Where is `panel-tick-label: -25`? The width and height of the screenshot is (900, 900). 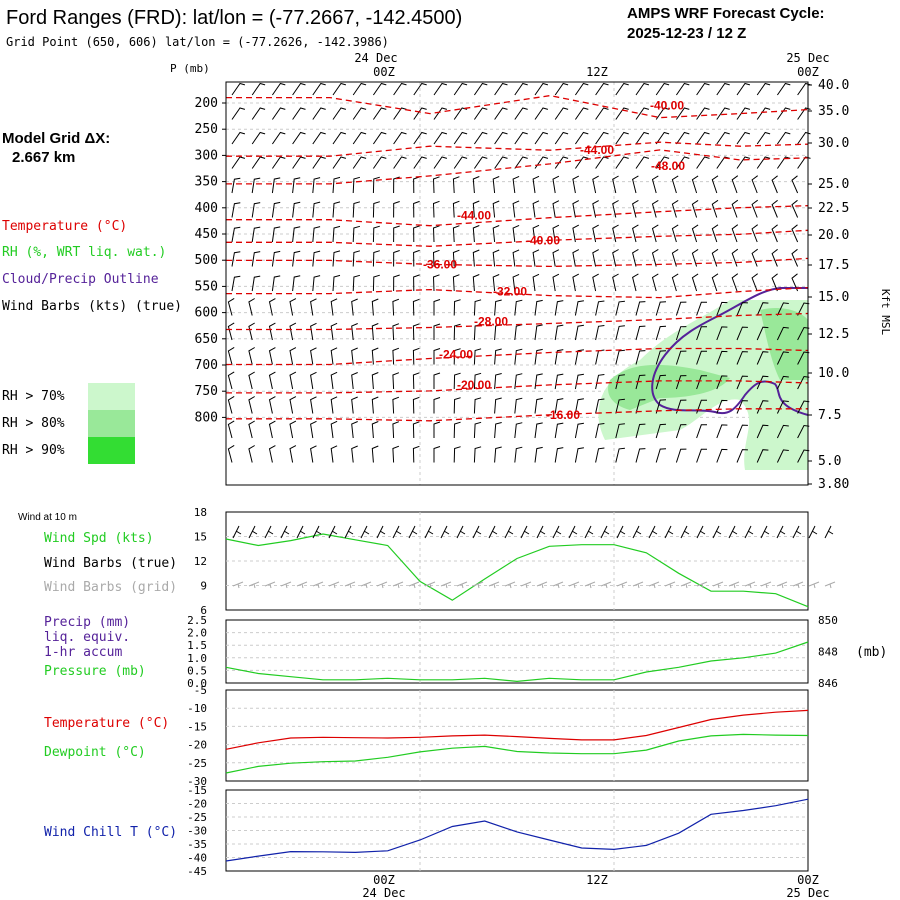 panel-tick-label: -25 is located at coordinates (197, 763).